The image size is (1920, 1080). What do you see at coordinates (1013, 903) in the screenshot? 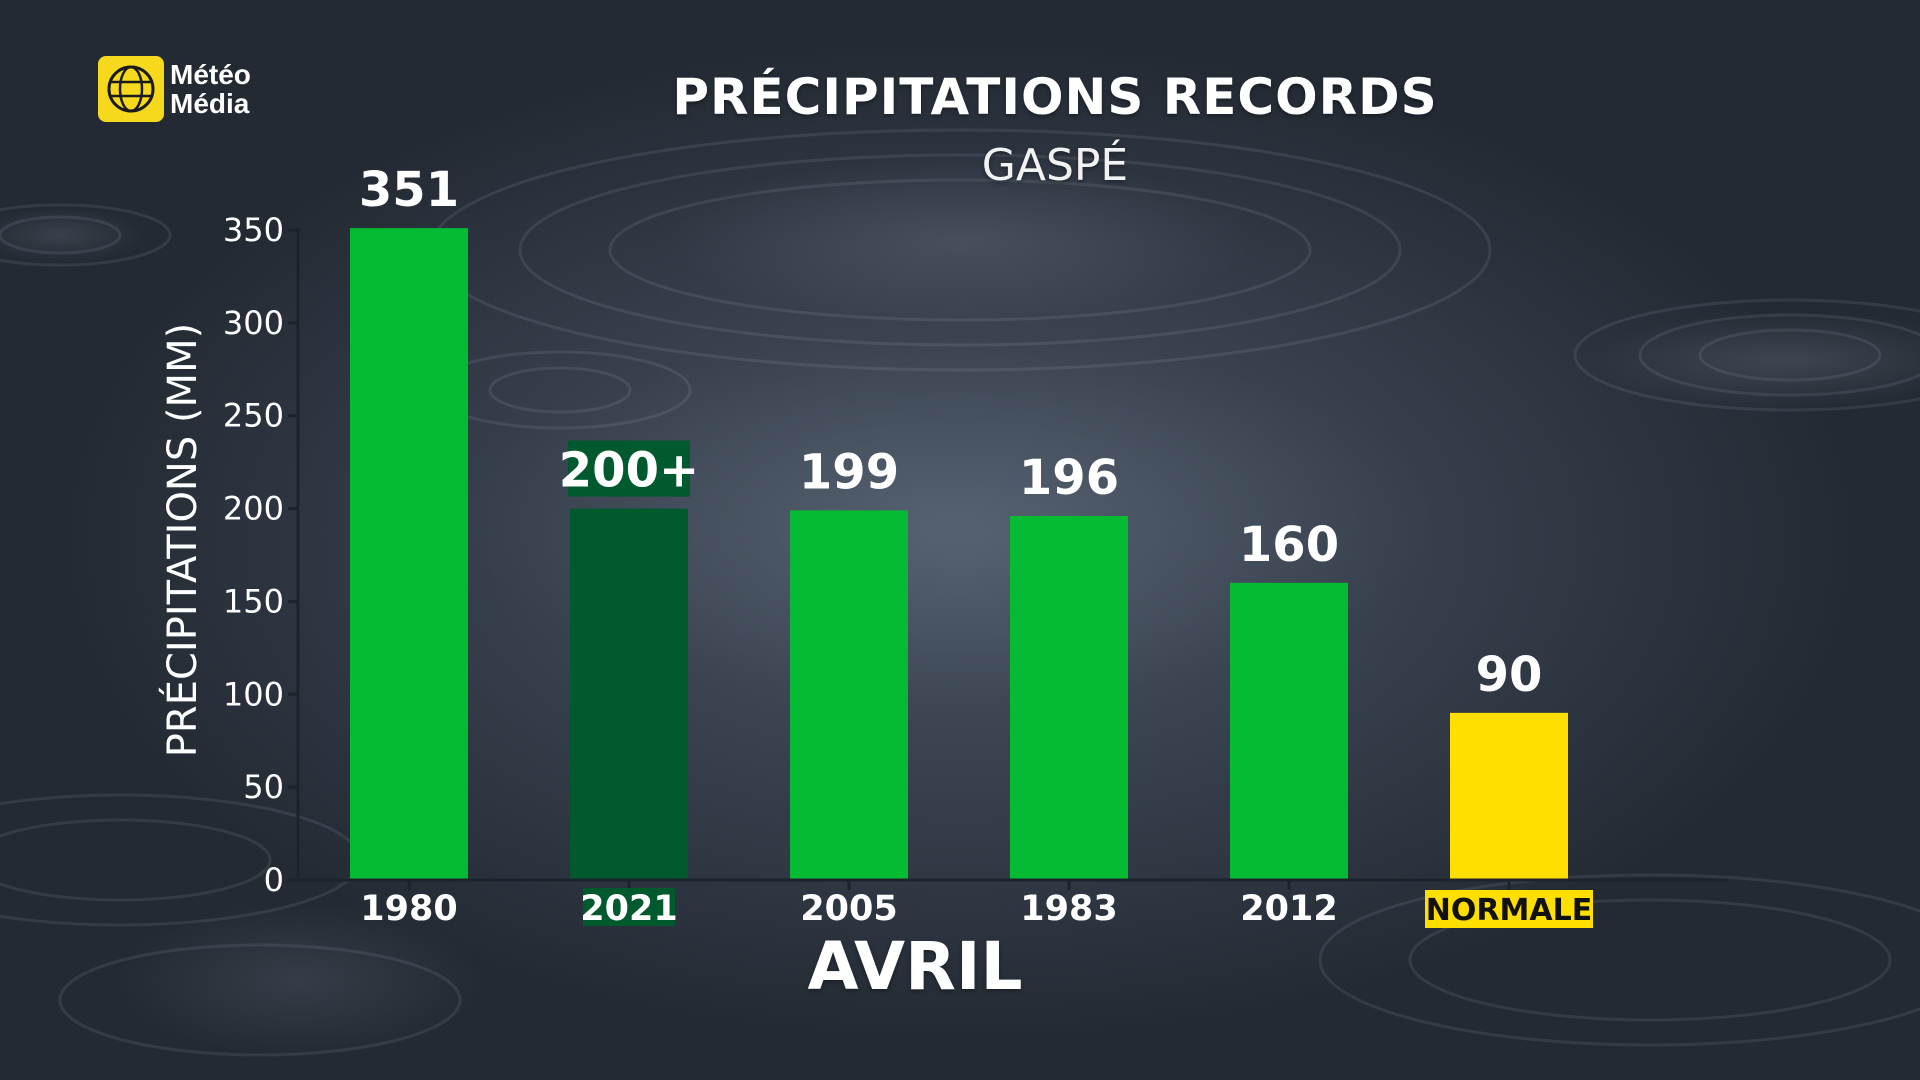
I see `x-axis: 1980 2021 2005 1983 2012 NORMALE` at bounding box center [1013, 903].